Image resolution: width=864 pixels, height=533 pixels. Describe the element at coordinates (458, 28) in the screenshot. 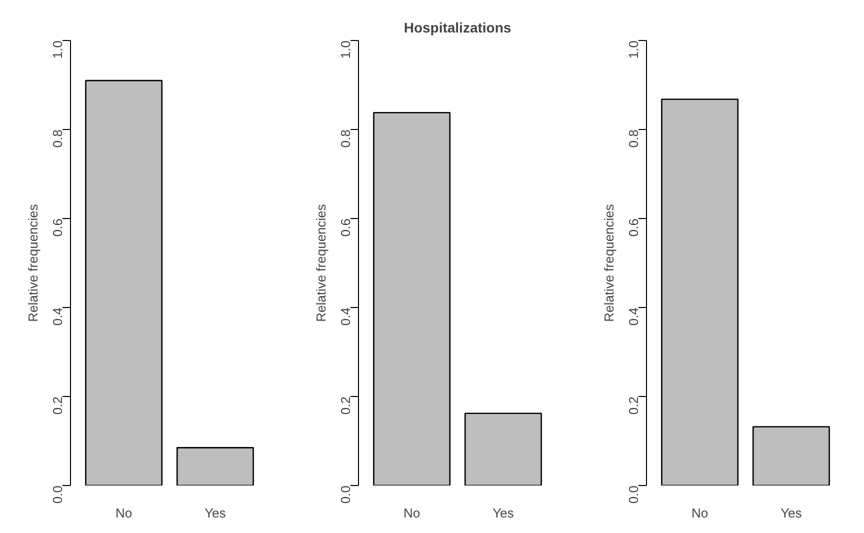

I see `chart-title: Hospitalizations` at that location.